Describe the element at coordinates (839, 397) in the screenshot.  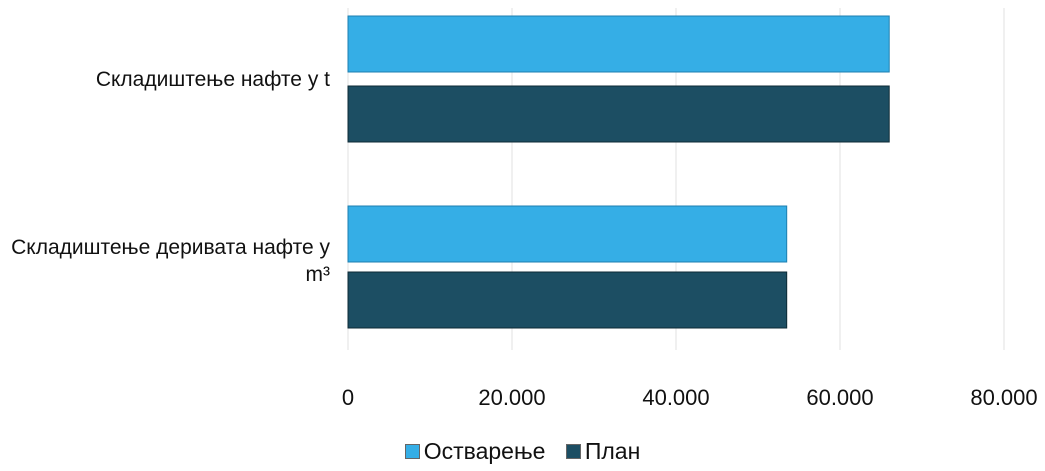
I see `x-tick-label-3: 60.000` at that location.